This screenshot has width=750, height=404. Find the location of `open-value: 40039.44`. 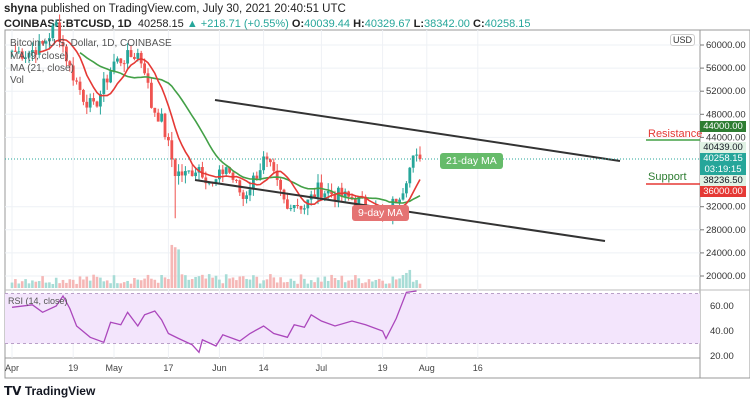

open-value: 40039.44 is located at coordinates (327, 24).